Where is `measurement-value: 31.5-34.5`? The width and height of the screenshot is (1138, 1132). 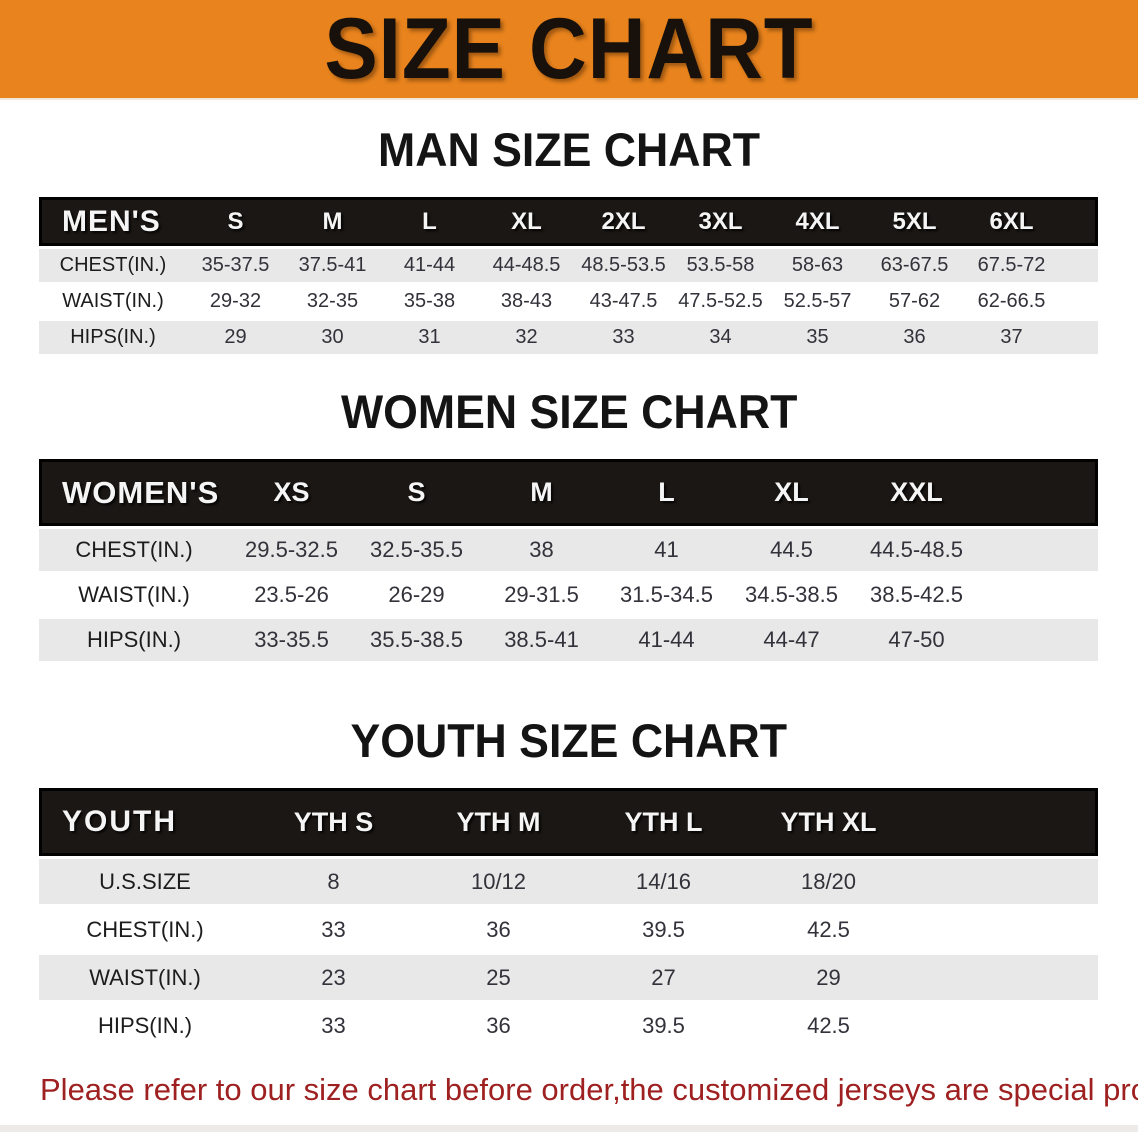
measurement-value: 31.5-34.5 is located at coordinates (666, 593).